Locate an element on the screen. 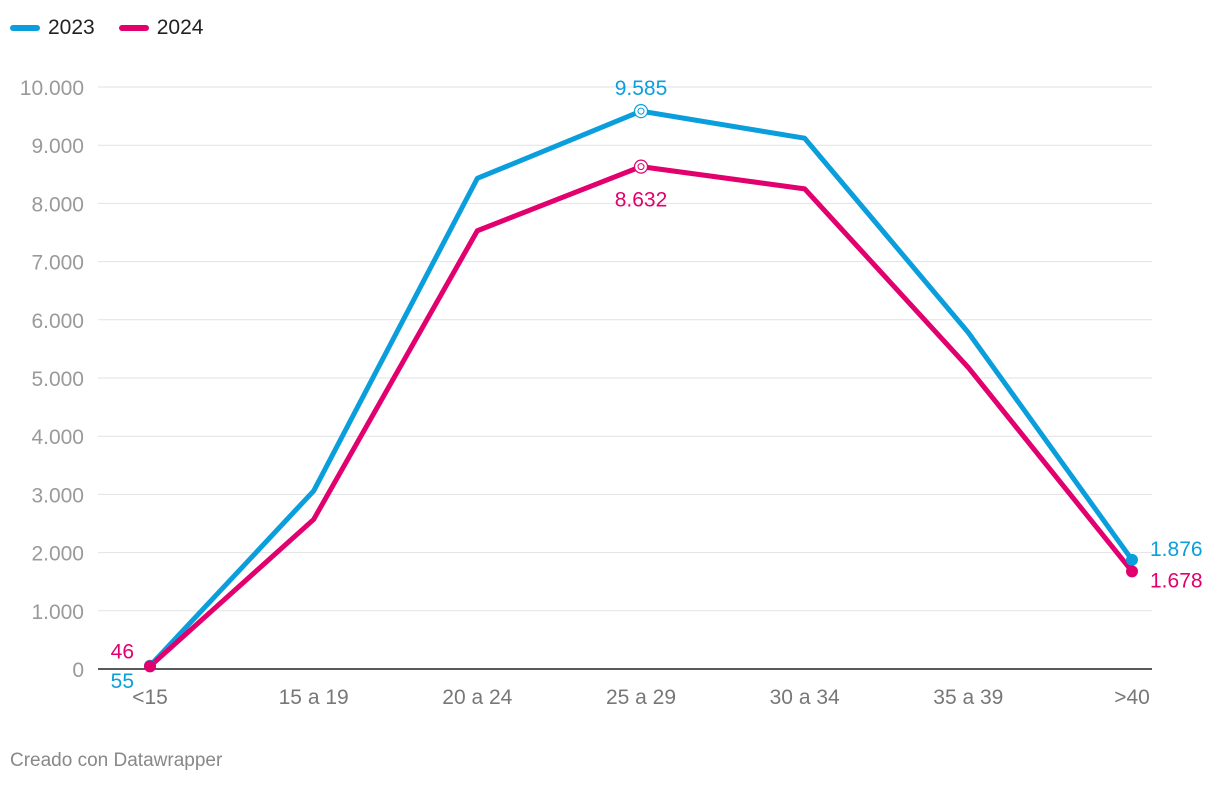 The image size is (1220, 786). data-label-2023: 1.876 is located at coordinates (1176, 549).